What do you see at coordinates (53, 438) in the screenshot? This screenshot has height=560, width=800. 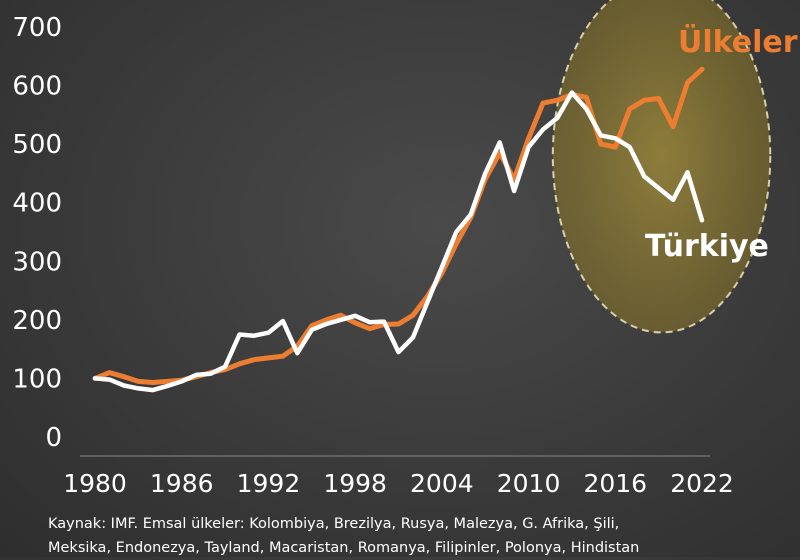 I see `y-tick-label: 0` at bounding box center [53, 438].